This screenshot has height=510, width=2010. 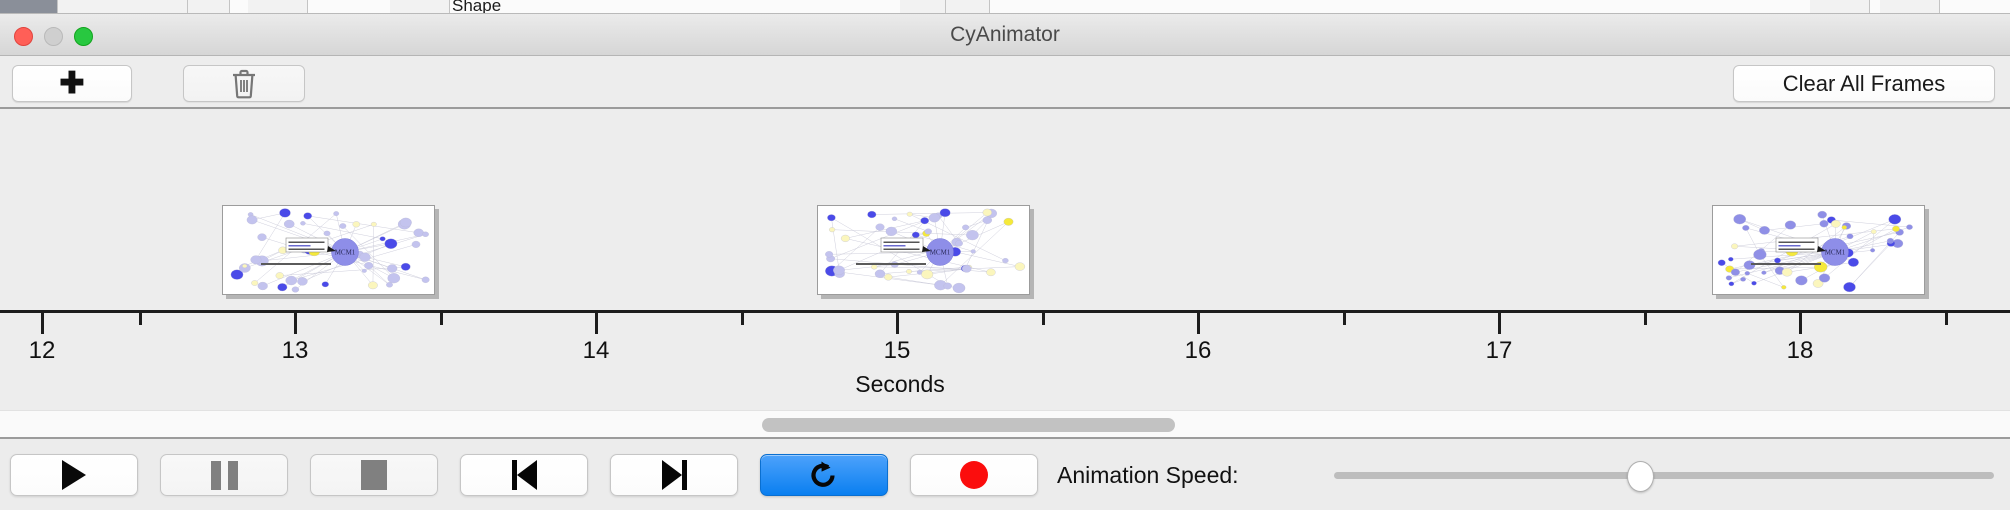 I want to click on skip-start-icon, so click(x=524, y=475).